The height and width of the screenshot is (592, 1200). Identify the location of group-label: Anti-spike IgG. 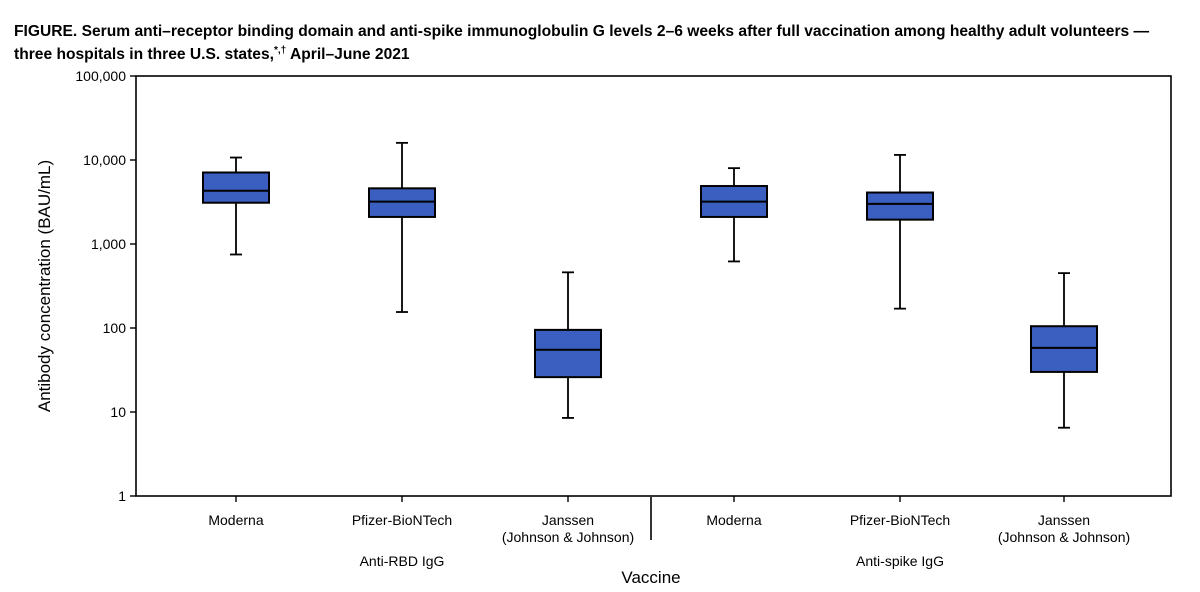
(900, 561).